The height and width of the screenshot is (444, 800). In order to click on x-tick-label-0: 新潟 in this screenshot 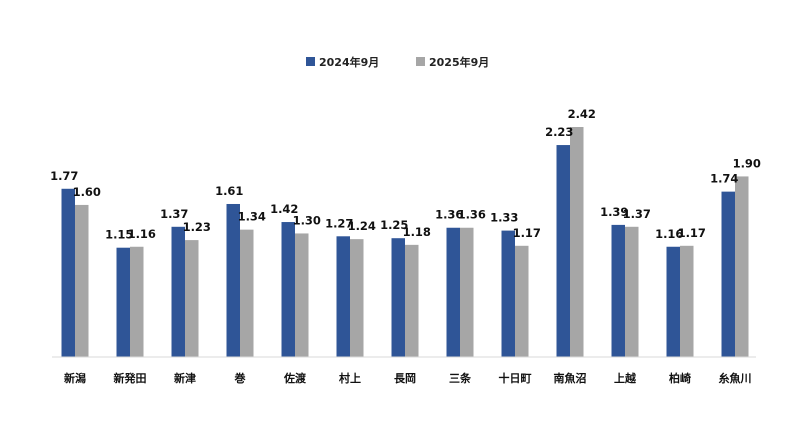, I will do `click(75, 378)`.